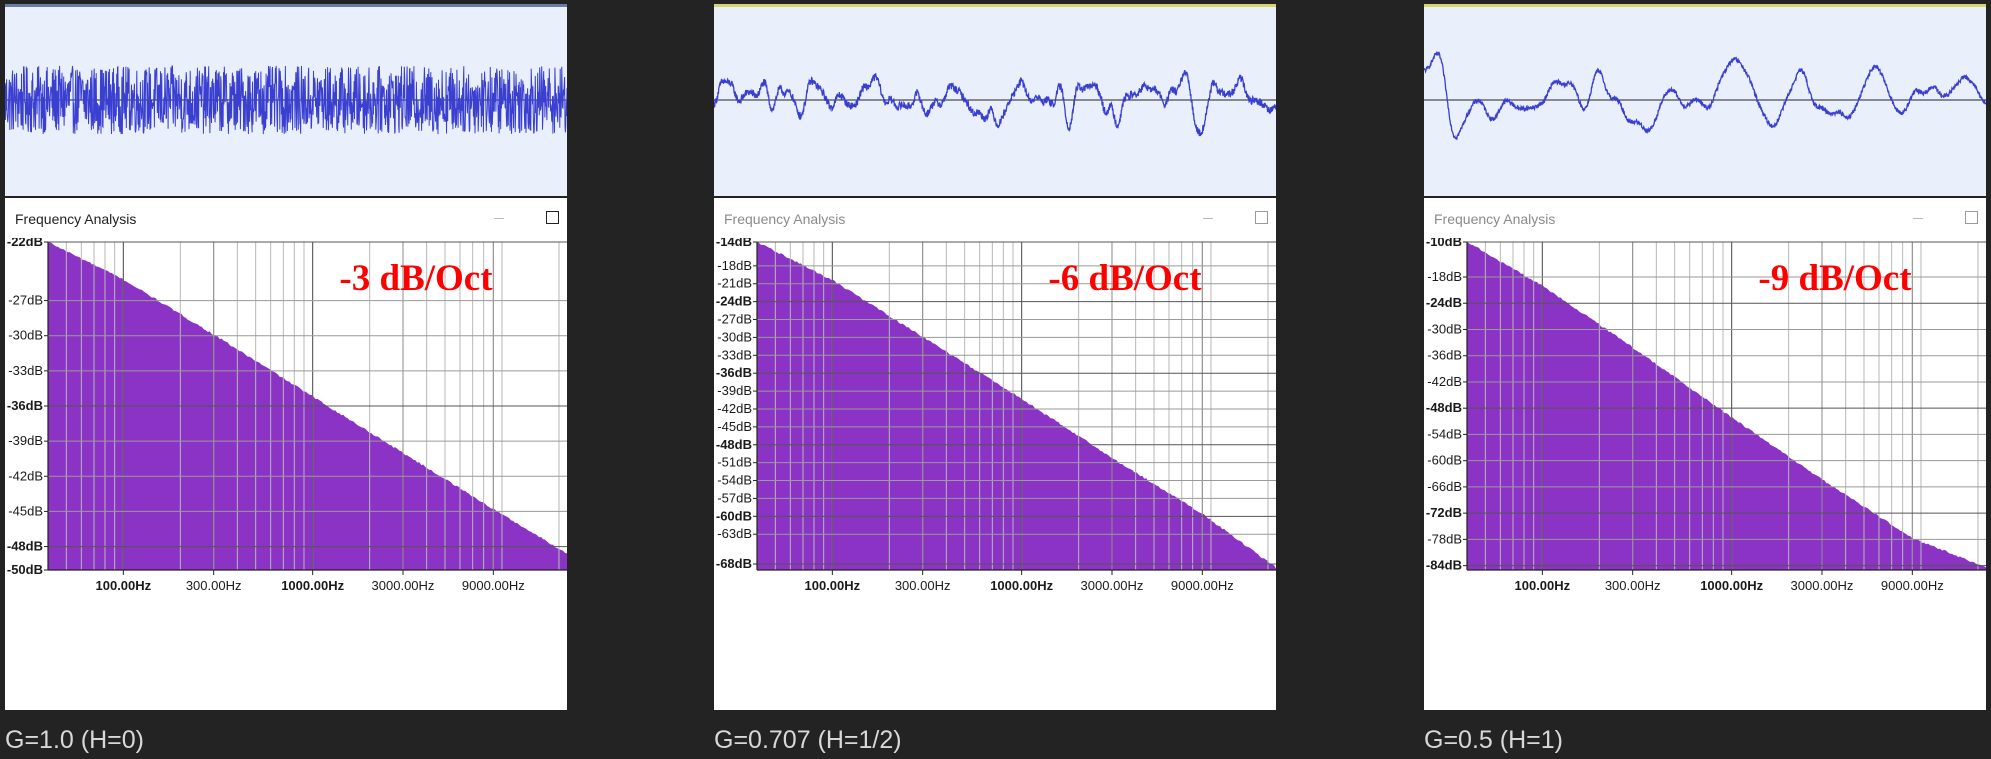  I want to click on y-tick-label: -66dB, so click(1444, 486).